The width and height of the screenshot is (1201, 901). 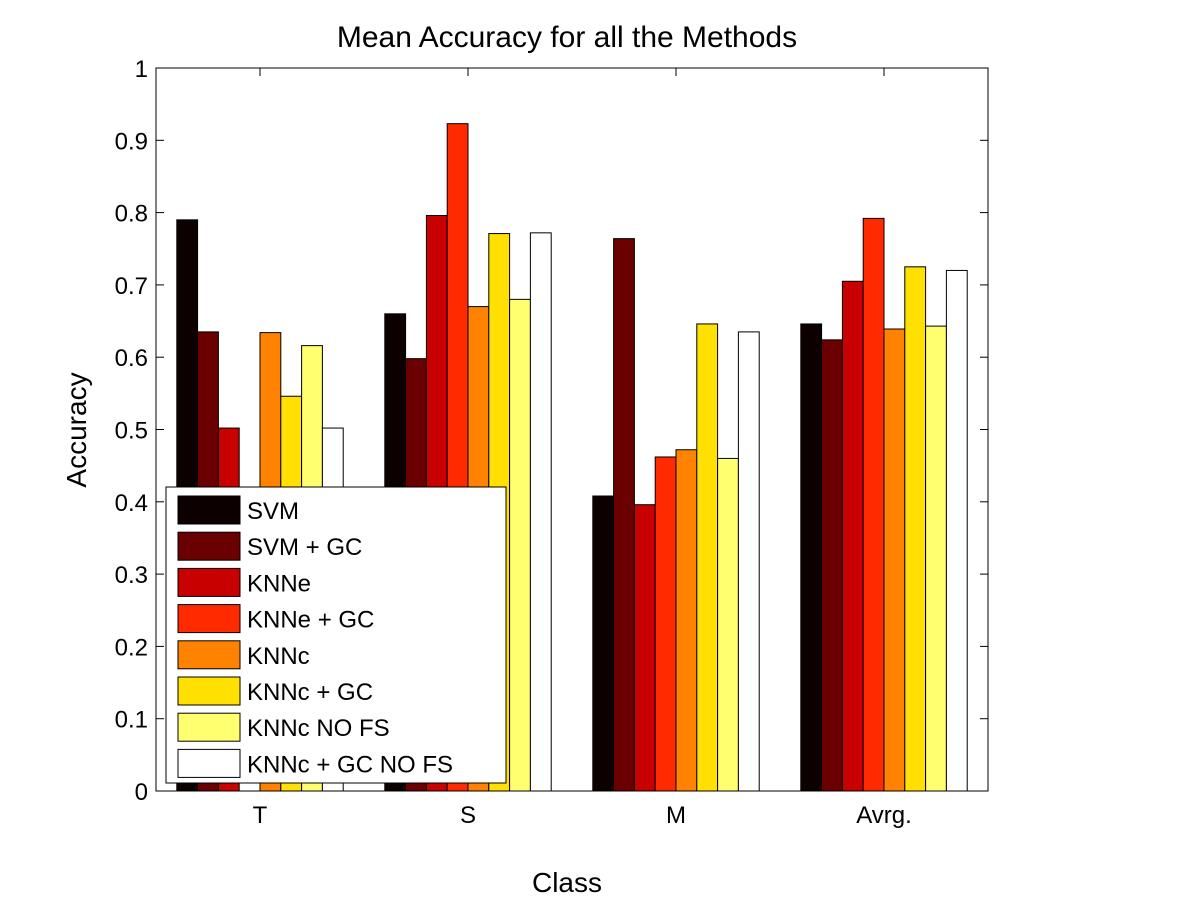 What do you see at coordinates (468, 815) in the screenshot?
I see `x-tick-label: S` at bounding box center [468, 815].